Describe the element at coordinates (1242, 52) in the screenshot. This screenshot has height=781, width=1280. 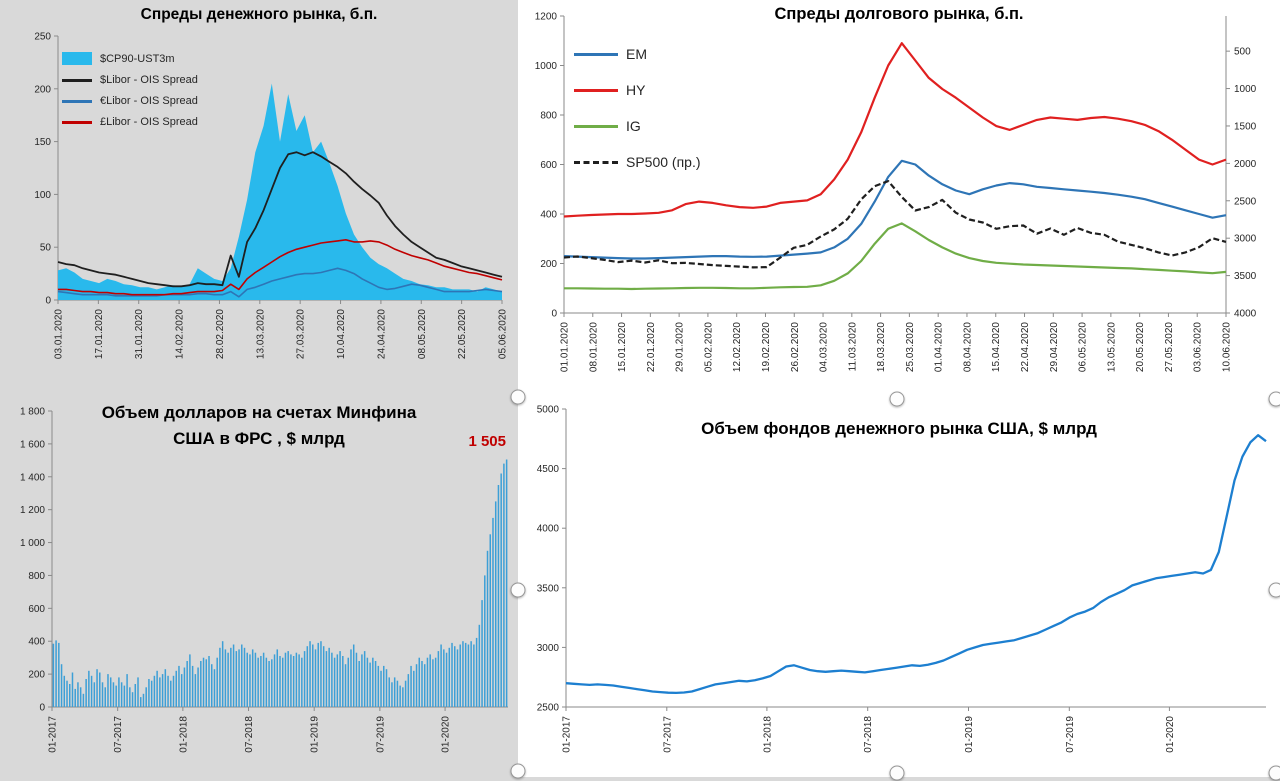
I see `svg-text: 500` at that location.